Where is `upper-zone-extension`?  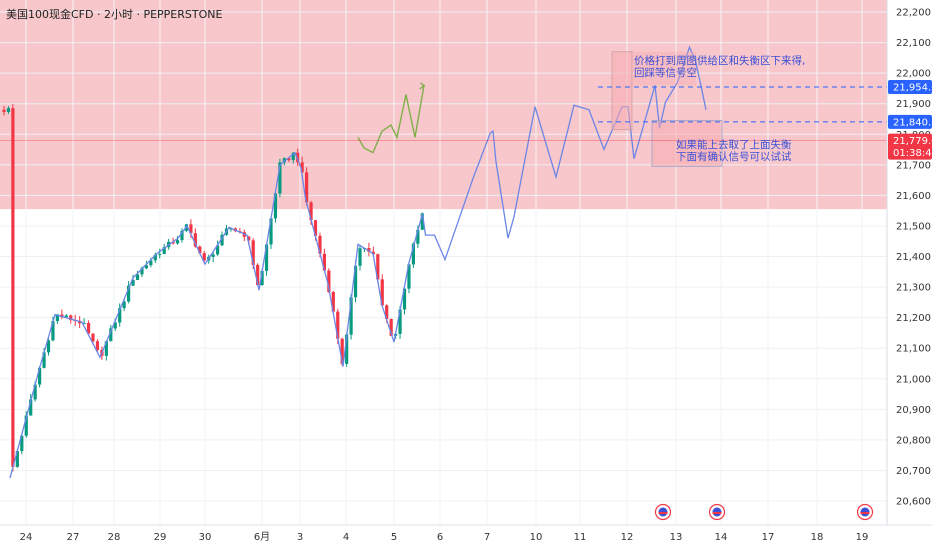 upper-zone-extension is located at coordinates (664, 68).